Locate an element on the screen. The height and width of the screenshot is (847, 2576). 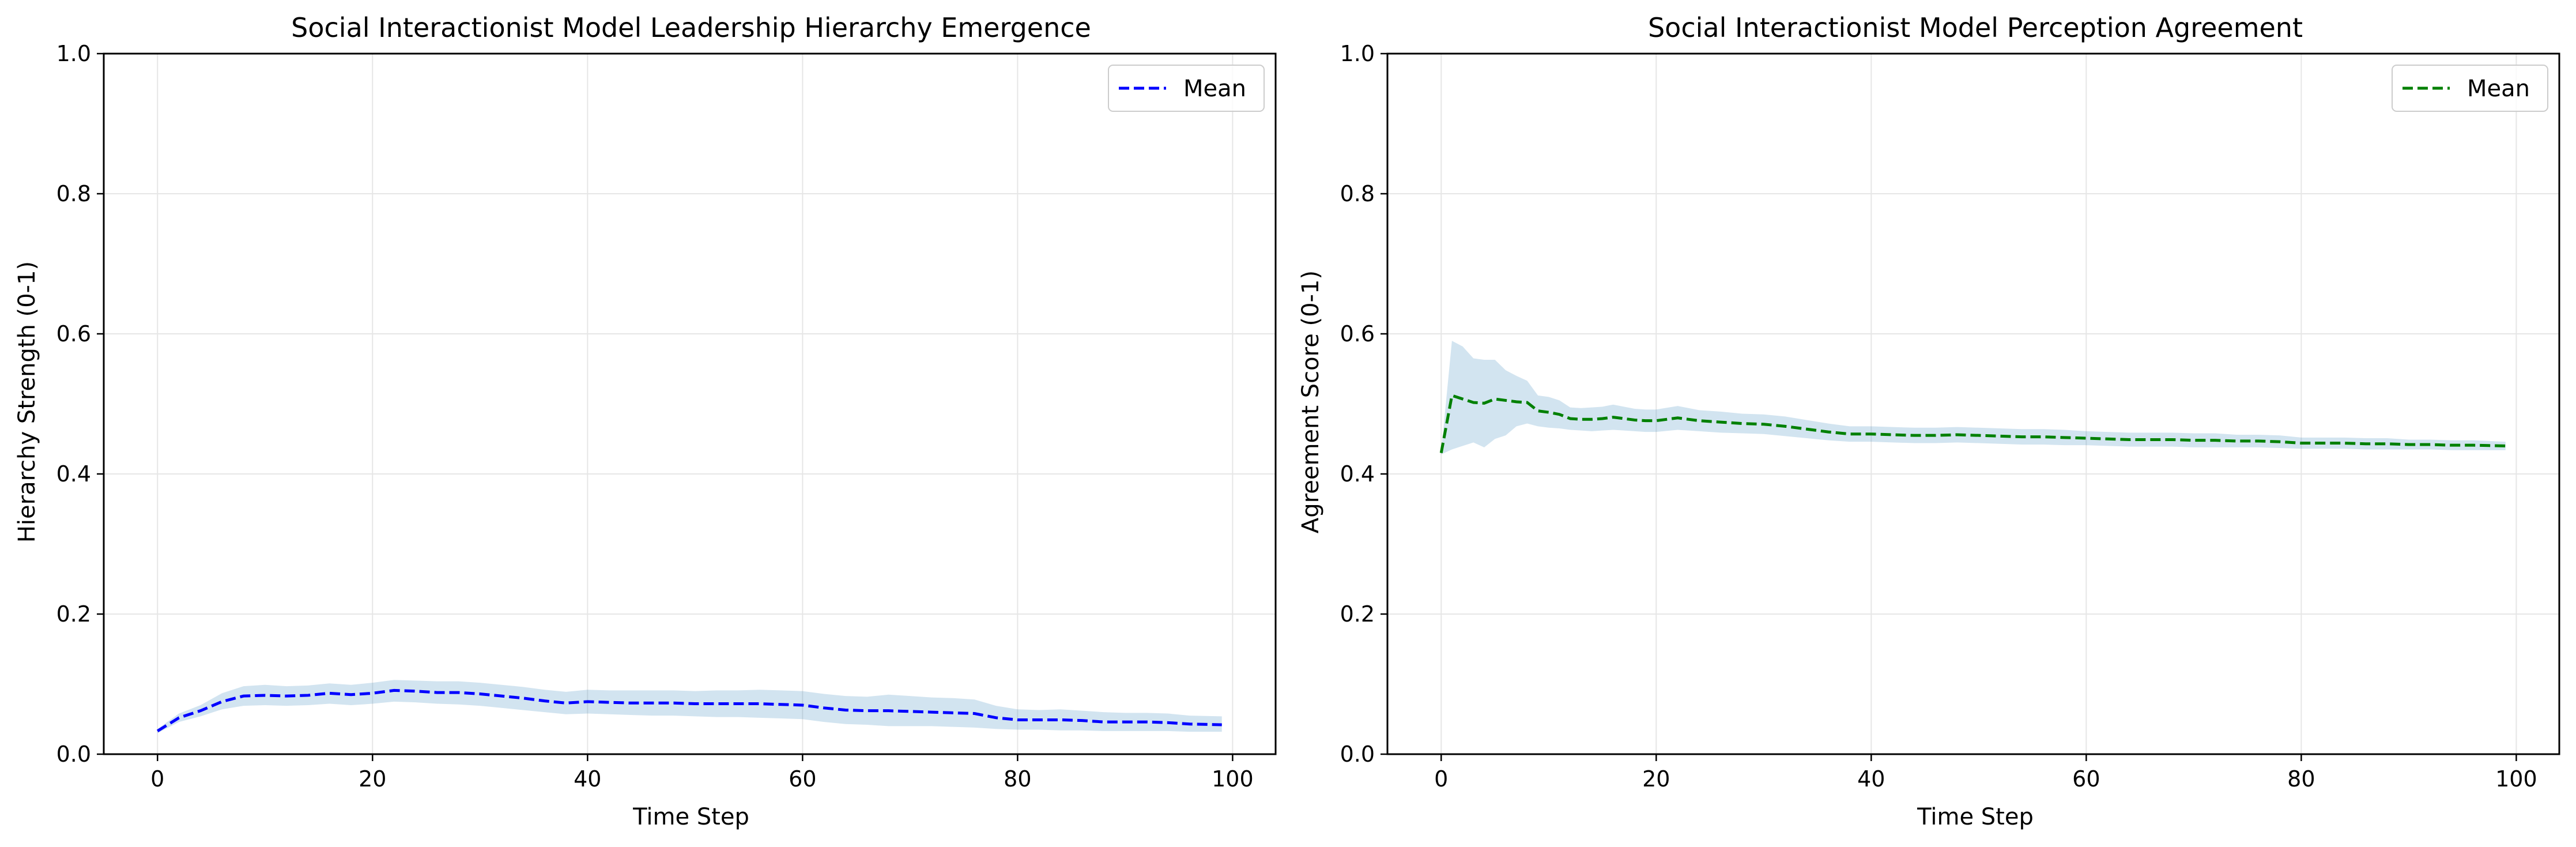
y-axis-label: Agreement Score (0-1) is located at coordinates (1311, 401).